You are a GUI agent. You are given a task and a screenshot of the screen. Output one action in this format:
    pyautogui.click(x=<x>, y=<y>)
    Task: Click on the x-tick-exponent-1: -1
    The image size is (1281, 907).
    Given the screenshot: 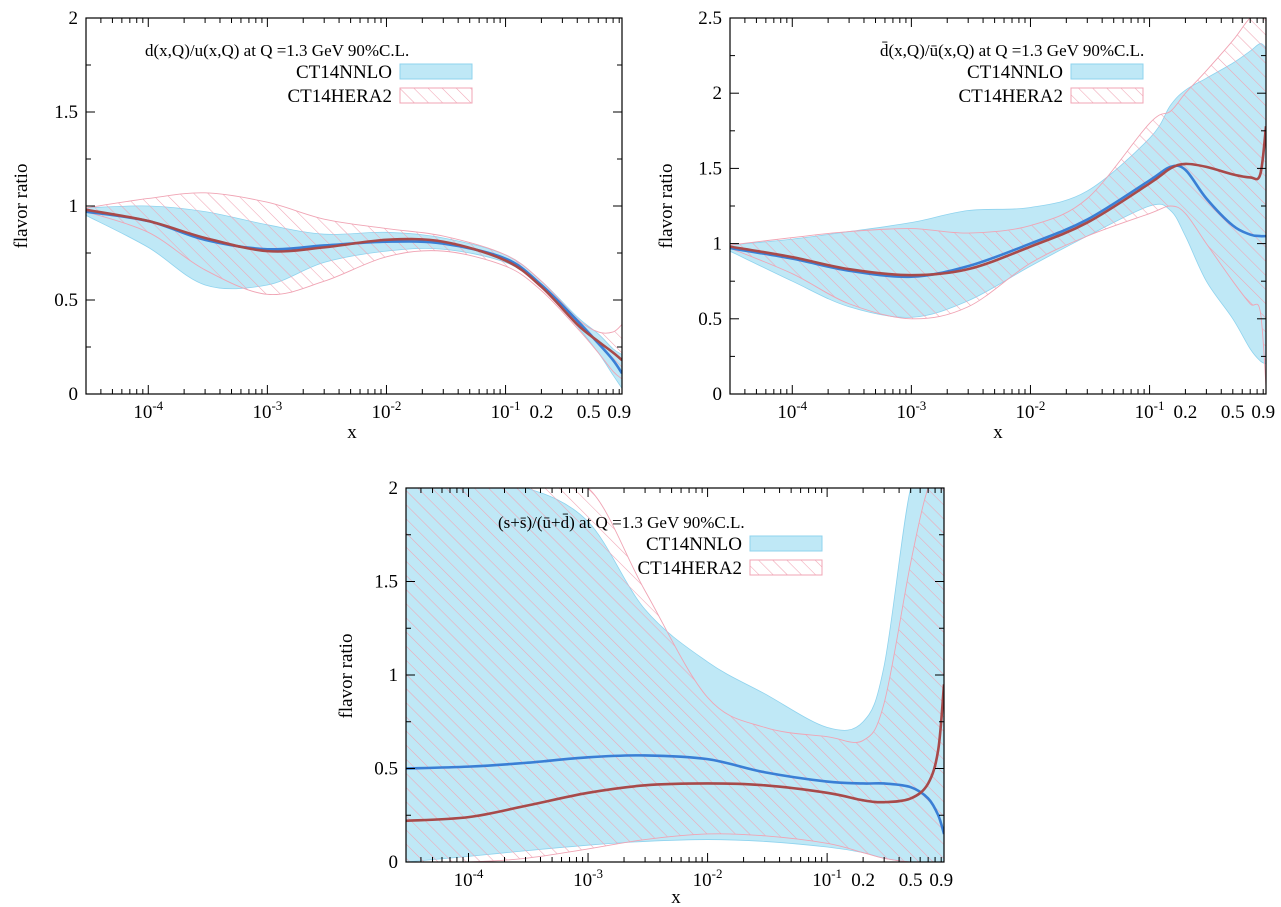 What is the action you would take?
    pyautogui.click(x=515, y=405)
    